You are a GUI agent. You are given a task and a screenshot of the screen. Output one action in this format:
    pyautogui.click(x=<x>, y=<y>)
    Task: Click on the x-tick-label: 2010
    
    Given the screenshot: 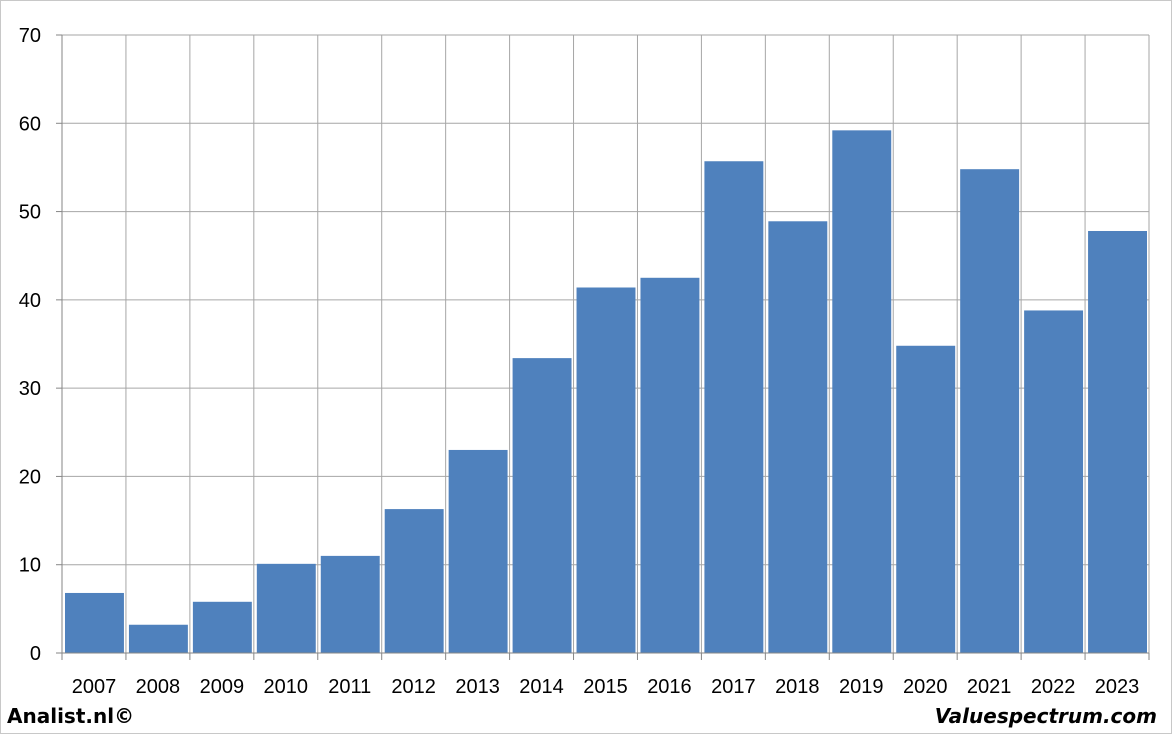 What is the action you would take?
    pyautogui.click(x=286, y=687)
    